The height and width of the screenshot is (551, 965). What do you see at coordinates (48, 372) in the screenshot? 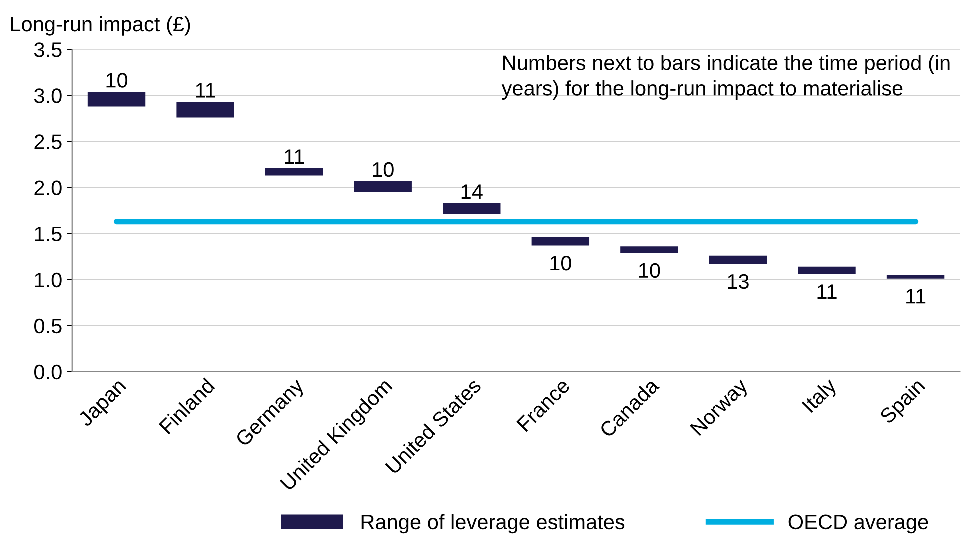
I see `y-tick-label: 0.0` at bounding box center [48, 372].